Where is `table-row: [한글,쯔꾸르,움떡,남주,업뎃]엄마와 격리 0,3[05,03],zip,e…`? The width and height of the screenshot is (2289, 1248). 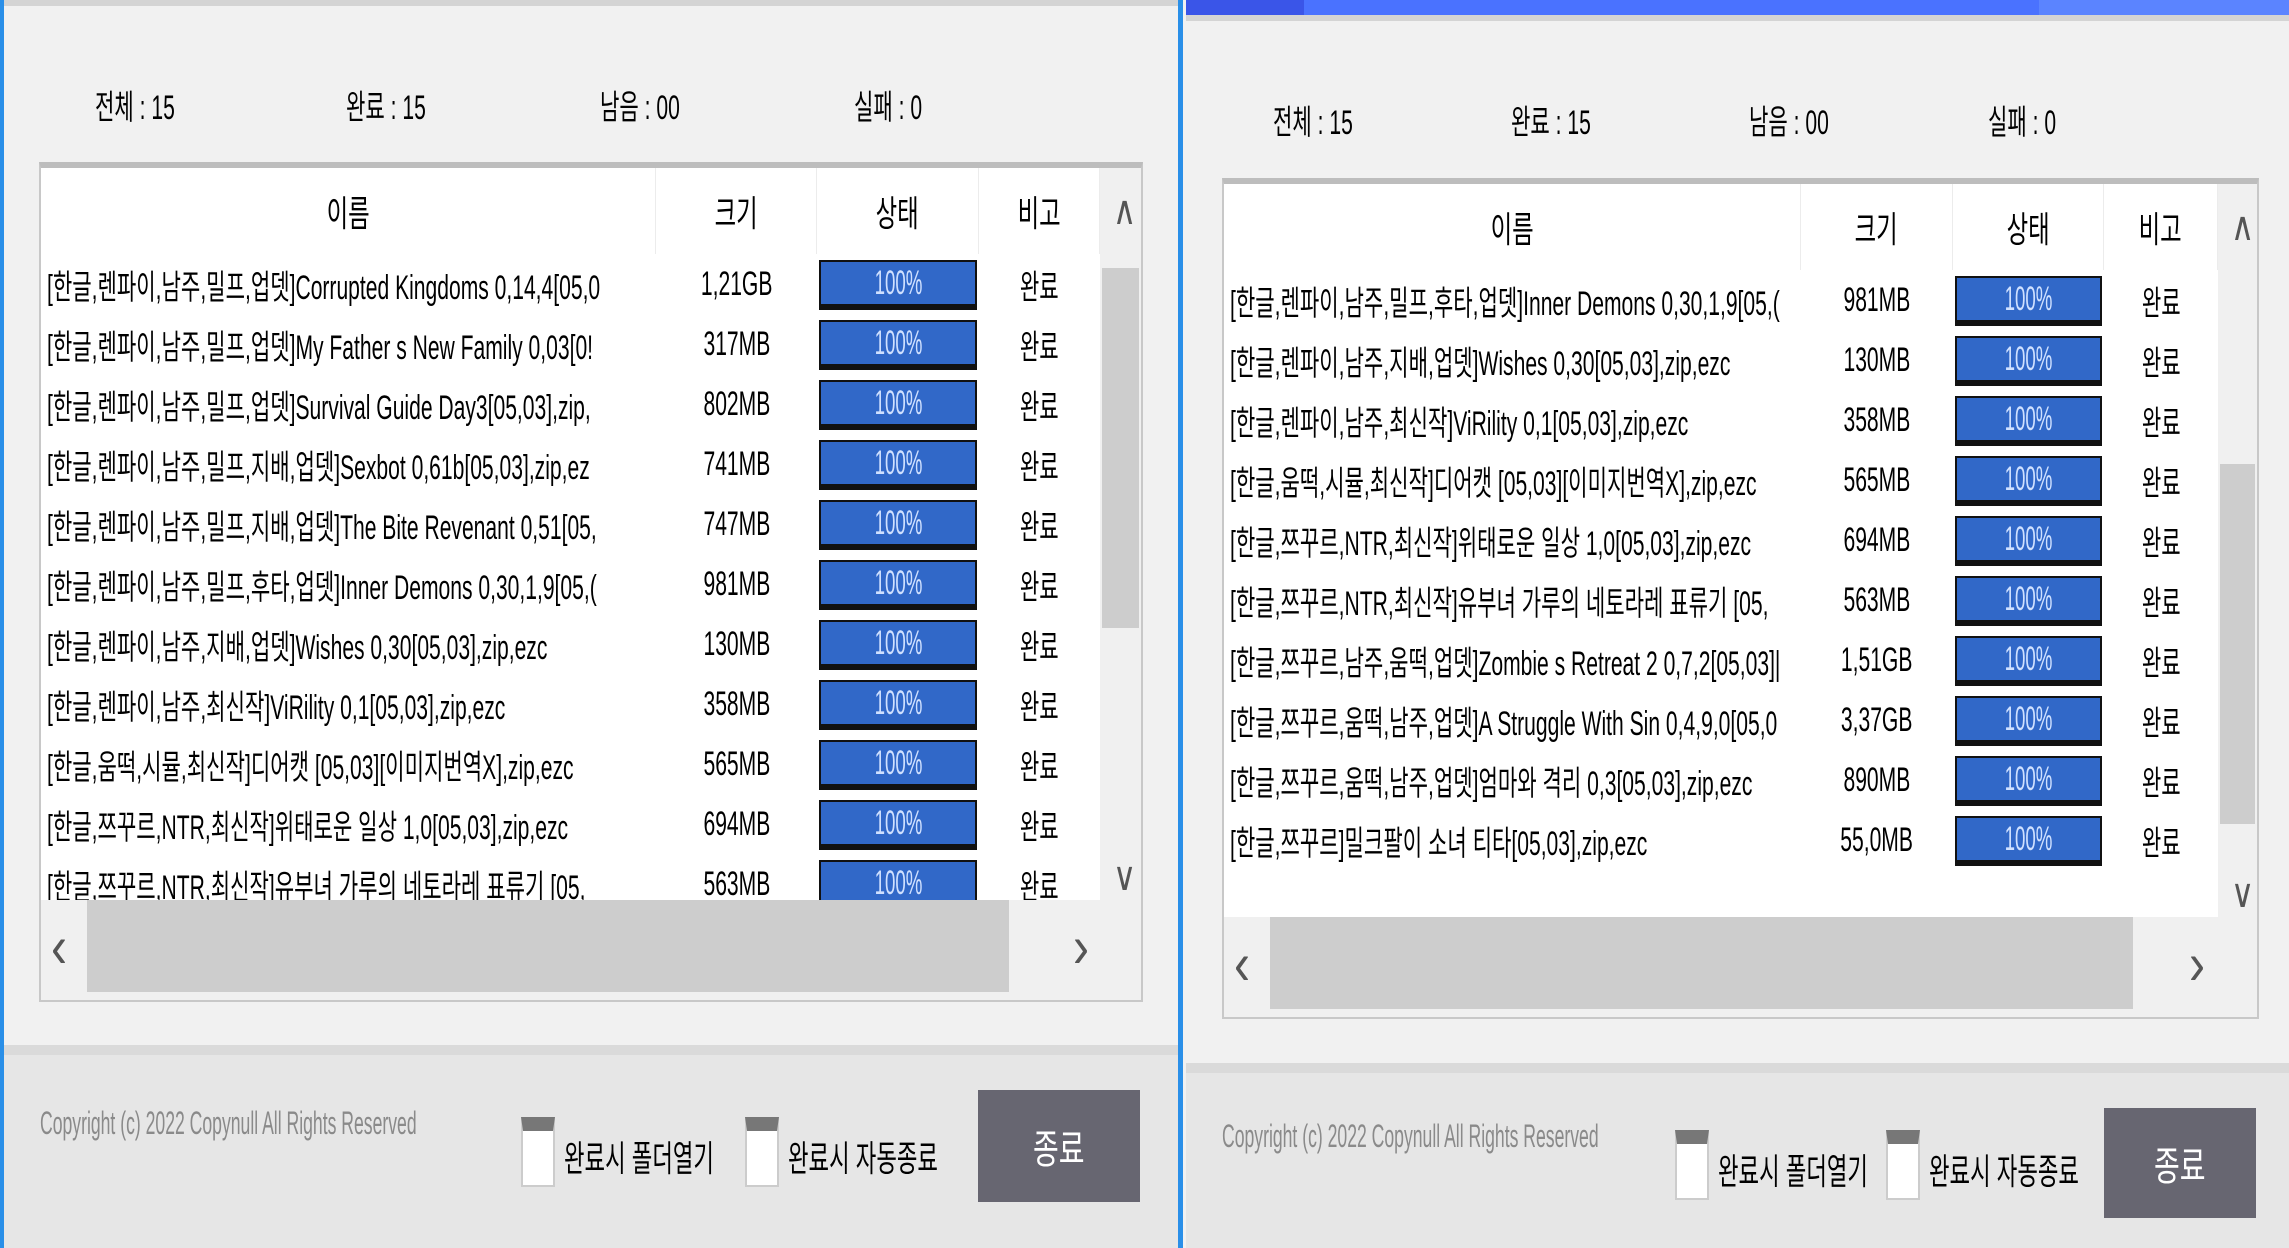
table-row: [한글,쯔꾸르,움떡,남주,업뎃]엄마와 격리 0,3[05,03],zip,e… is located at coordinates (1721, 780).